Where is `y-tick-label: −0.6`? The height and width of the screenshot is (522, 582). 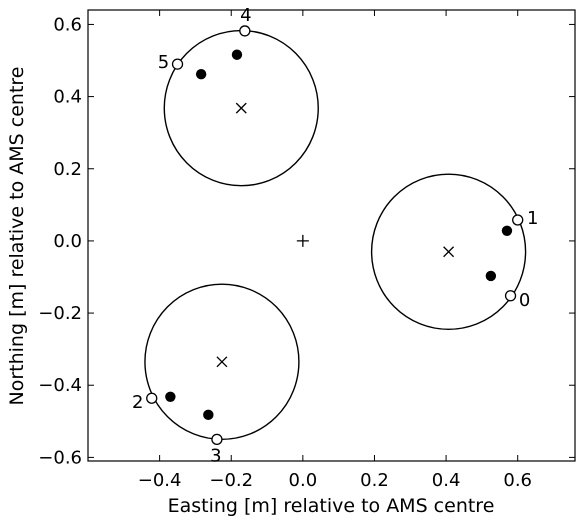
y-tick-label: −0.6 is located at coordinates (60, 457).